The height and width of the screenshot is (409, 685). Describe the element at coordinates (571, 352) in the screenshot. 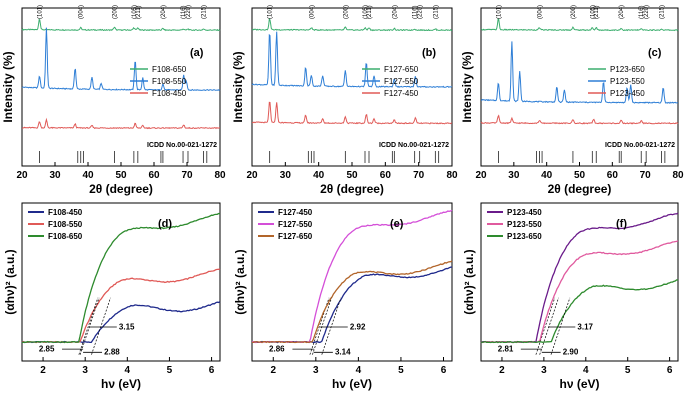

I see `bandgap-value: 2.90` at that location.